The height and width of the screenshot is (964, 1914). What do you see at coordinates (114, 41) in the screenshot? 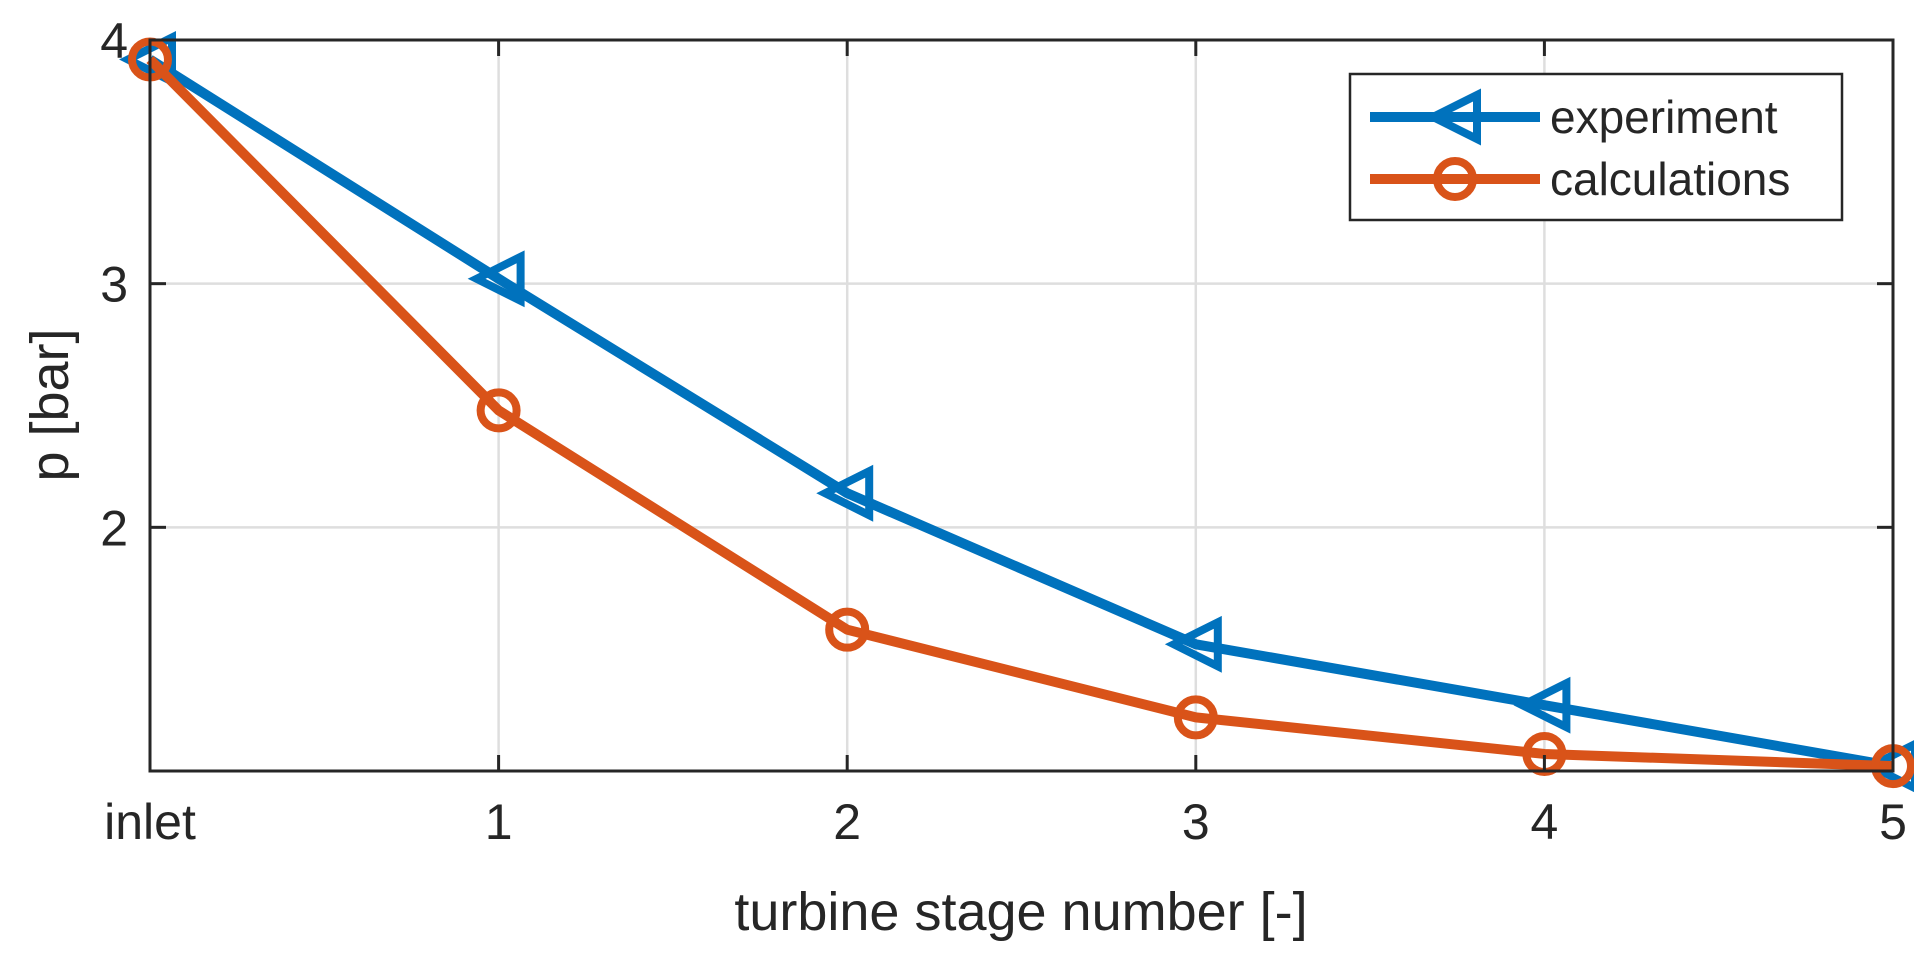
I see `y-tick-label: 4` at bounding box center [114, 41].